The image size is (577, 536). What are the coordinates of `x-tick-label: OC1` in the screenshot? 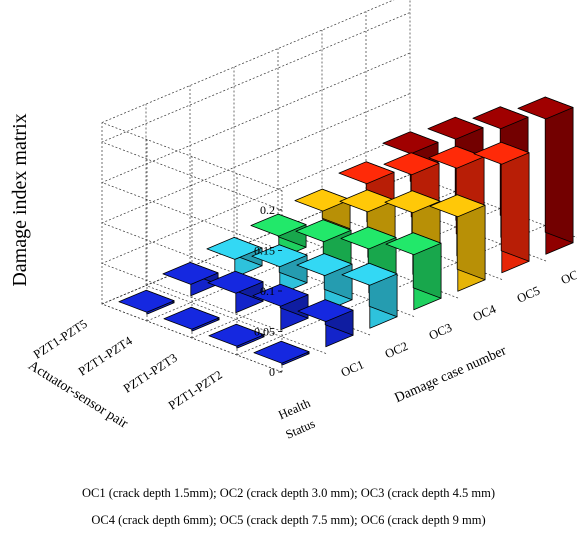 It's located at (352, 368).